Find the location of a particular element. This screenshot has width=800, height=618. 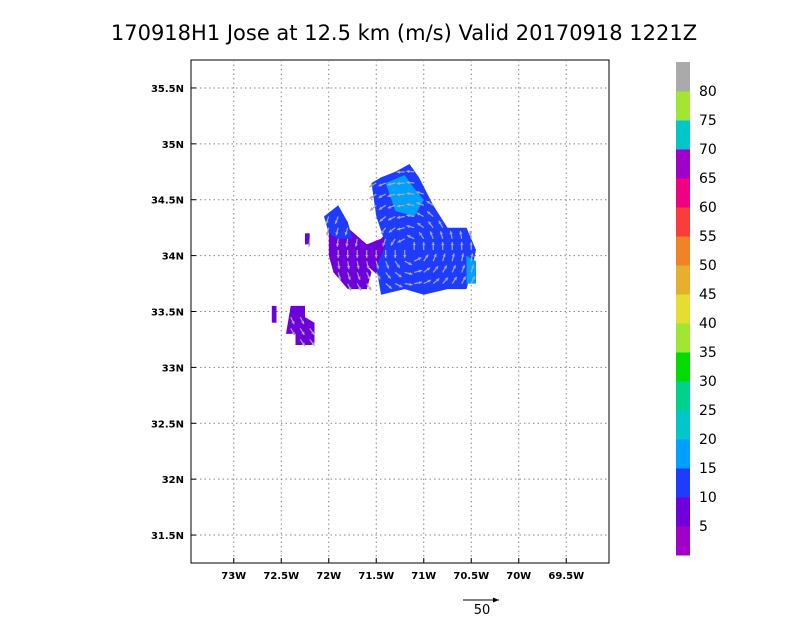

x-axis-ticks: 73W 72.5W 72W 71.5W 71W 70.5W 70W 69.5W is located at coordinates (402, 570).